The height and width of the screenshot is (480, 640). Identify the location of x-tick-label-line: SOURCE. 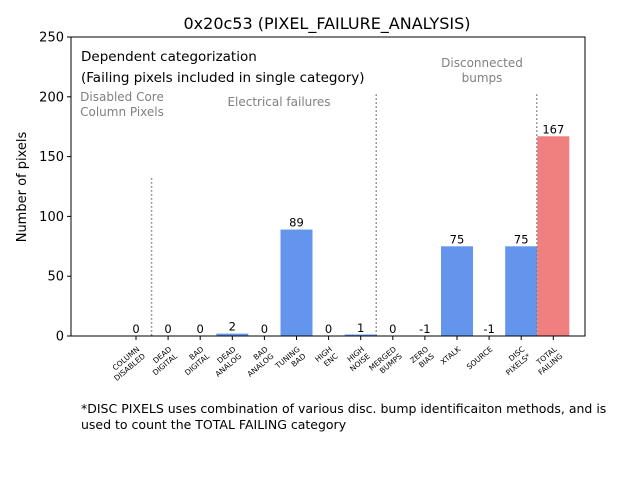
(480, 357).